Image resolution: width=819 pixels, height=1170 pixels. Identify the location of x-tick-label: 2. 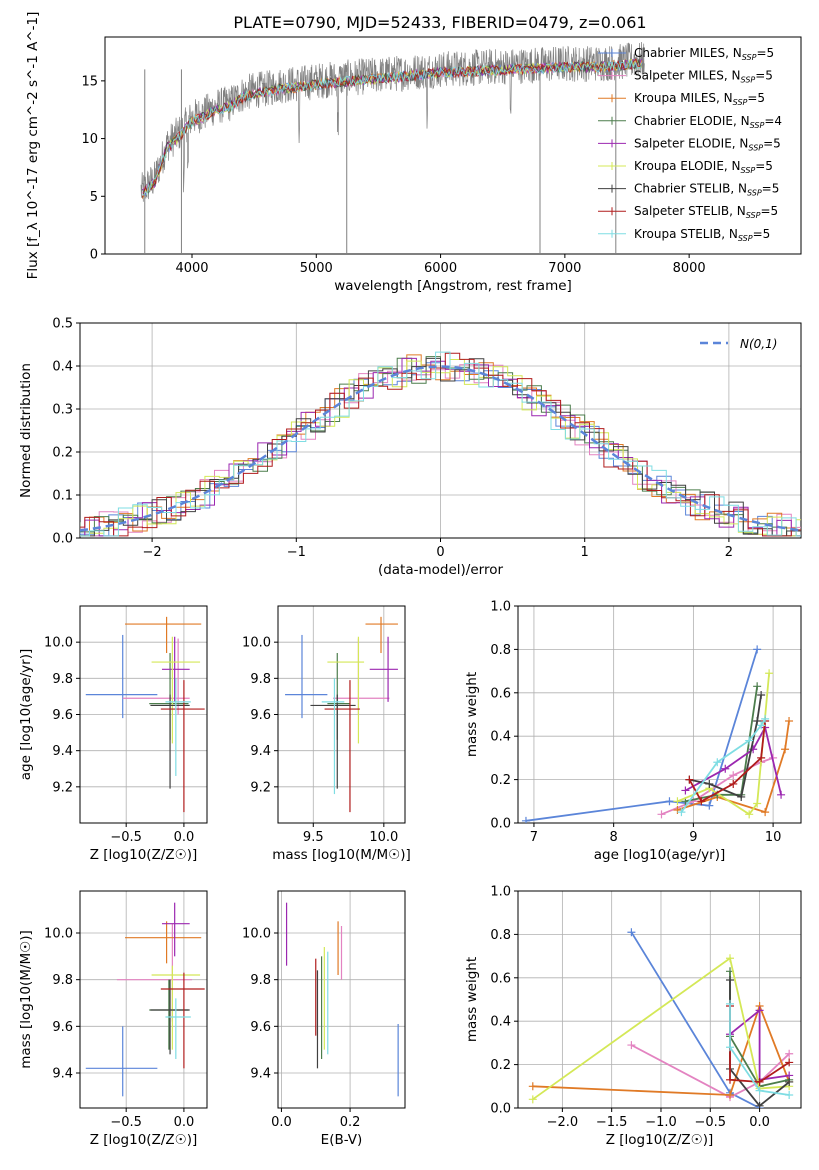
(729, 552).